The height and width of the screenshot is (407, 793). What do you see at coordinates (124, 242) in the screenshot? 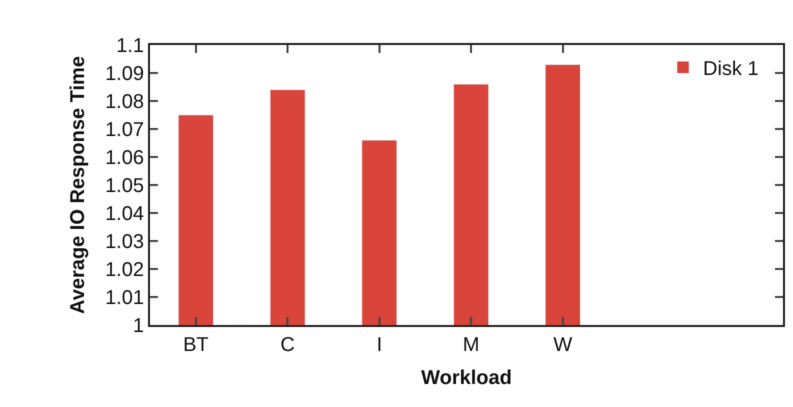
I see `y-tick-label: 1.03` at bounding box center [124, 242].